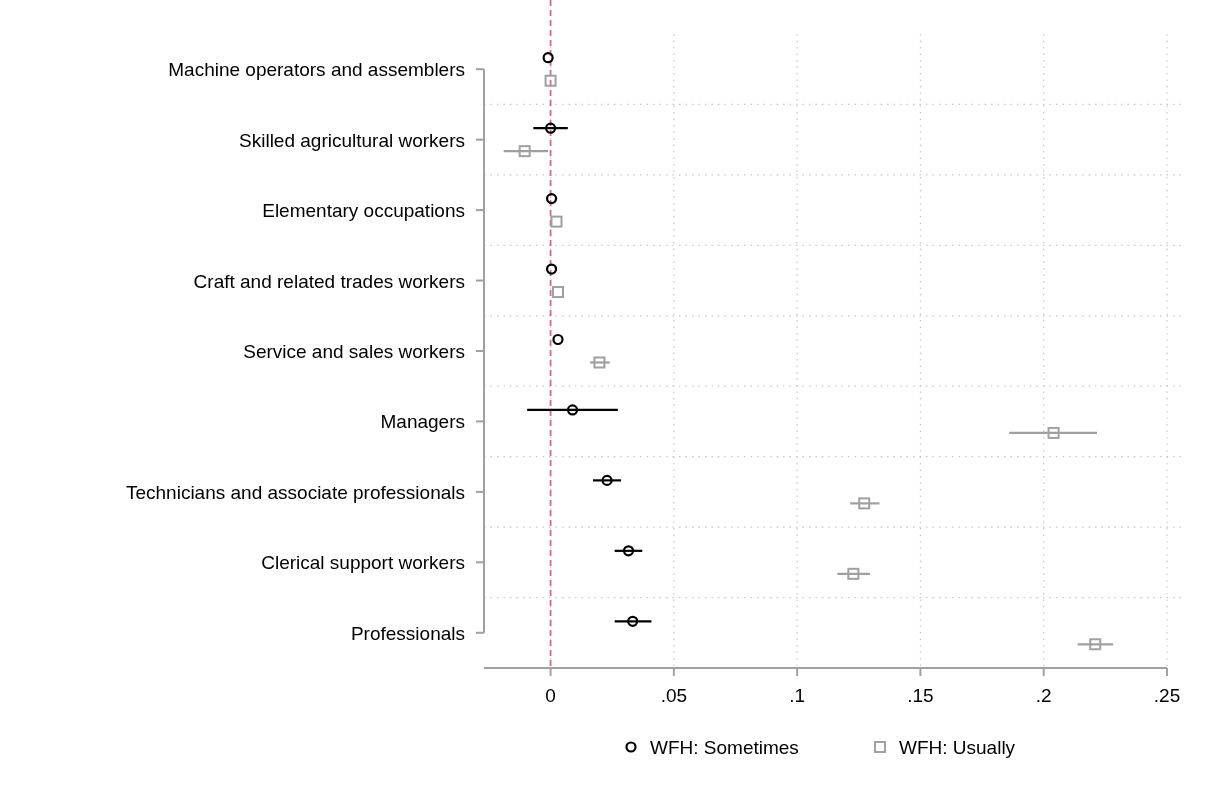 The width and height of the screenshot is (1208, 805). I want to click on y-tick-label: Craft and related trades workers, so click(329, 281).